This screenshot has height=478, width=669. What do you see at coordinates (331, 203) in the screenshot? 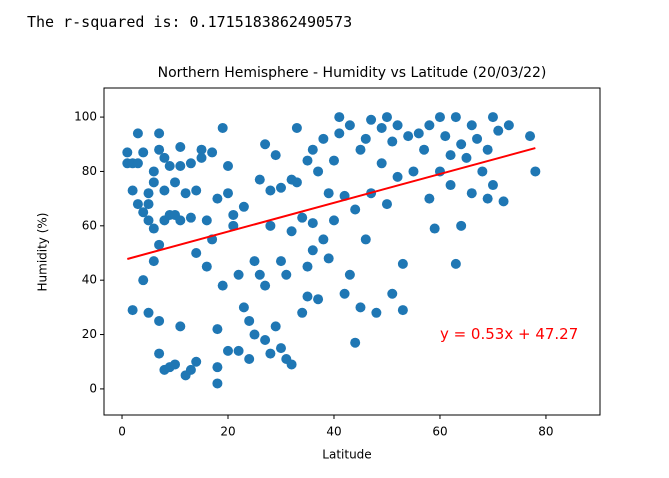
I see `fit-line` at bounding box center [331, 203].